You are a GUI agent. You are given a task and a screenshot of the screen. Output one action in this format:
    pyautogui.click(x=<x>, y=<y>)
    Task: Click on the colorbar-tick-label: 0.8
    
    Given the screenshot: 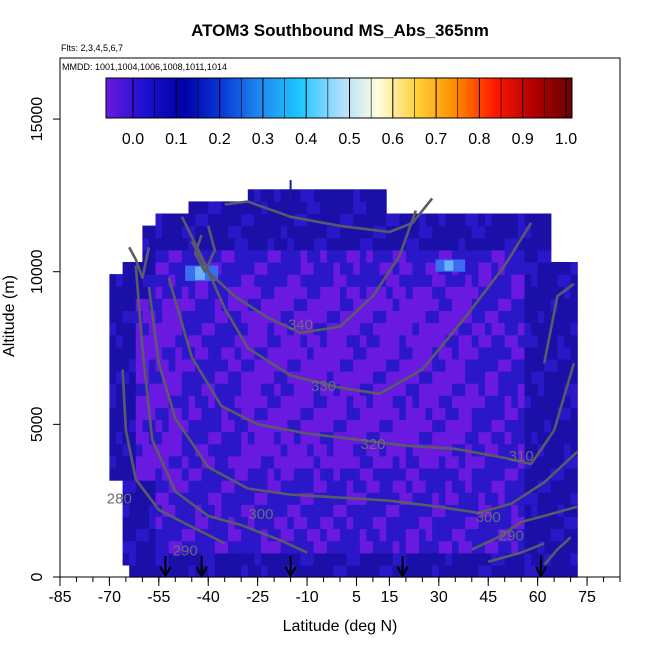 What is the action you would take?
    pyautogui.click(x=479, y=139)
    